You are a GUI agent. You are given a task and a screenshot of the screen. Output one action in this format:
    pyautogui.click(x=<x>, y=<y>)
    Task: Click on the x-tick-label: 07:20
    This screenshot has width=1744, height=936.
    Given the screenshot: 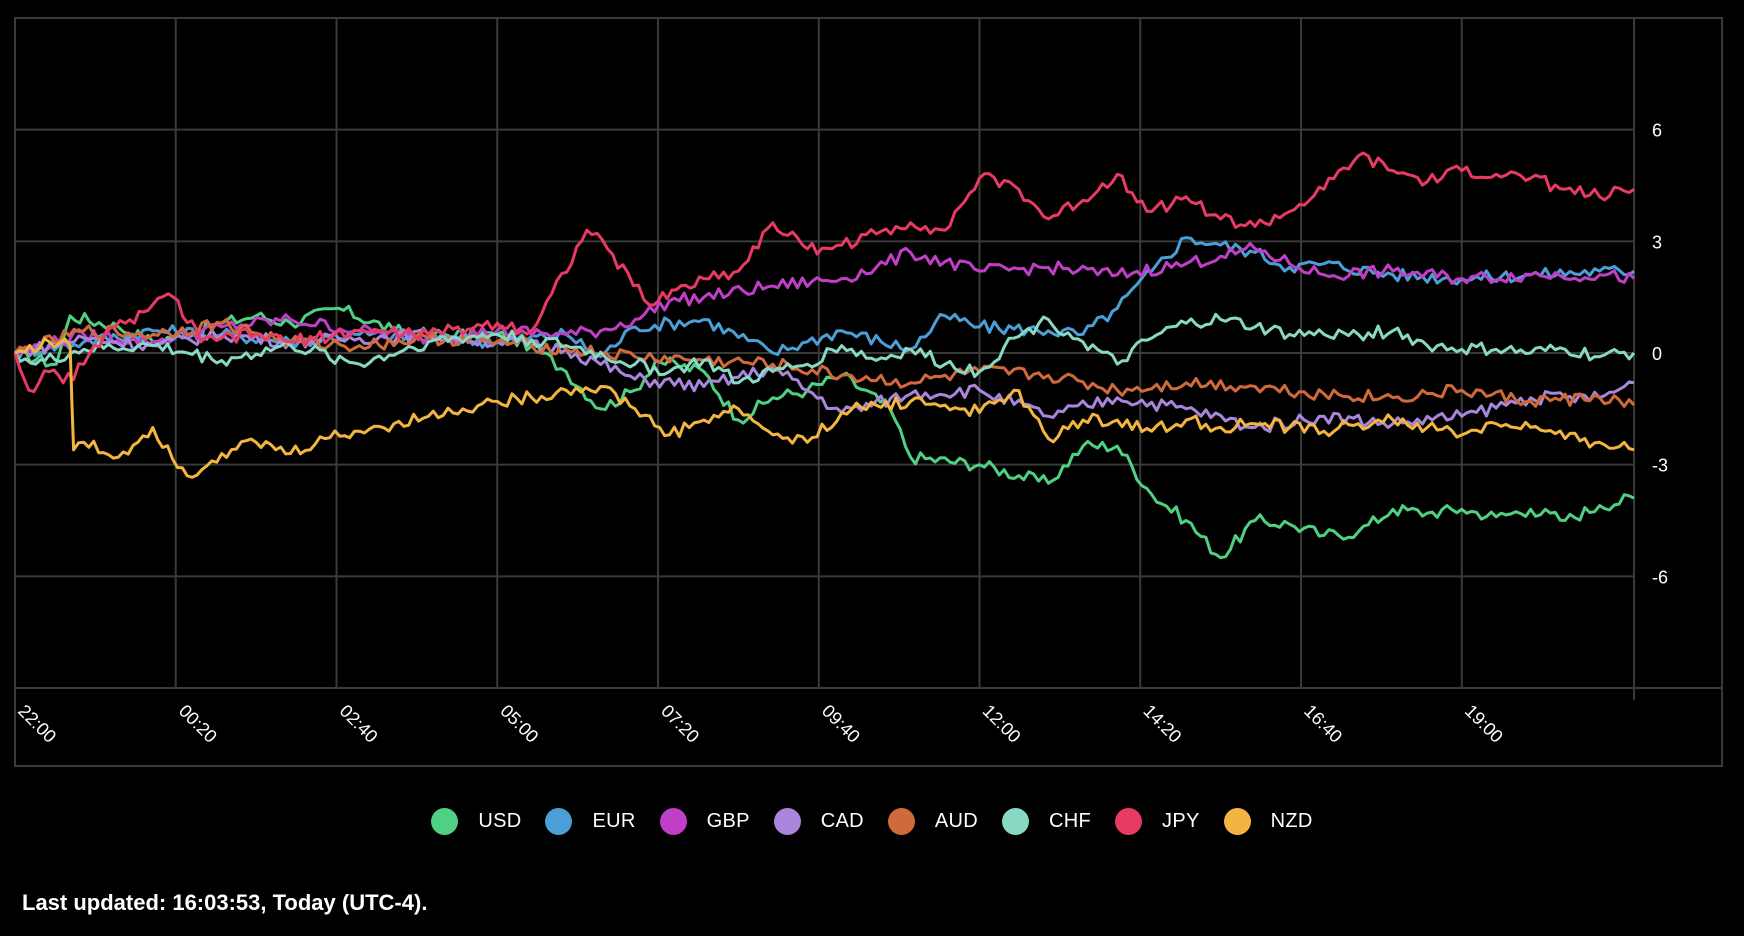 What is the action you would take?
    pyautogui.click(x=680, y=724)
    